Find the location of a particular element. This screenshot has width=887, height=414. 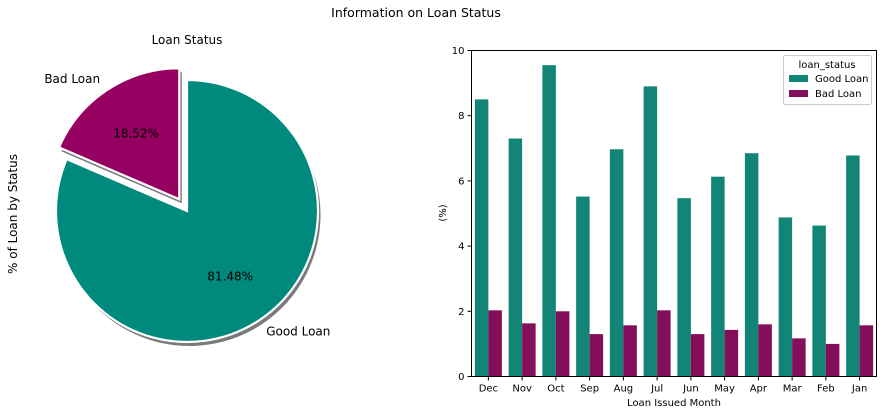

bar-good-loan-may is located at coordinates (718, 276).